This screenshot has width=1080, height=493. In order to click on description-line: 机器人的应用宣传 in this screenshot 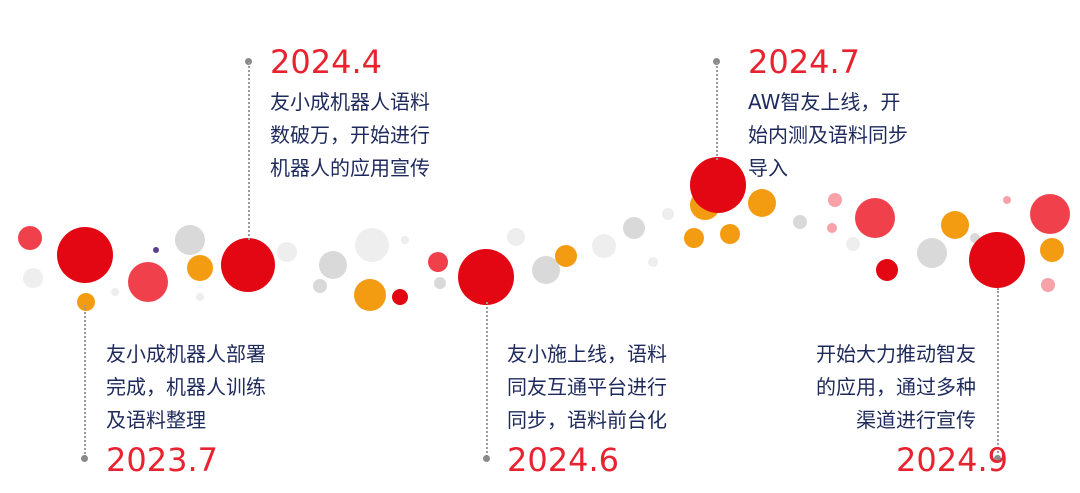, I will do `click(350, 168)`.